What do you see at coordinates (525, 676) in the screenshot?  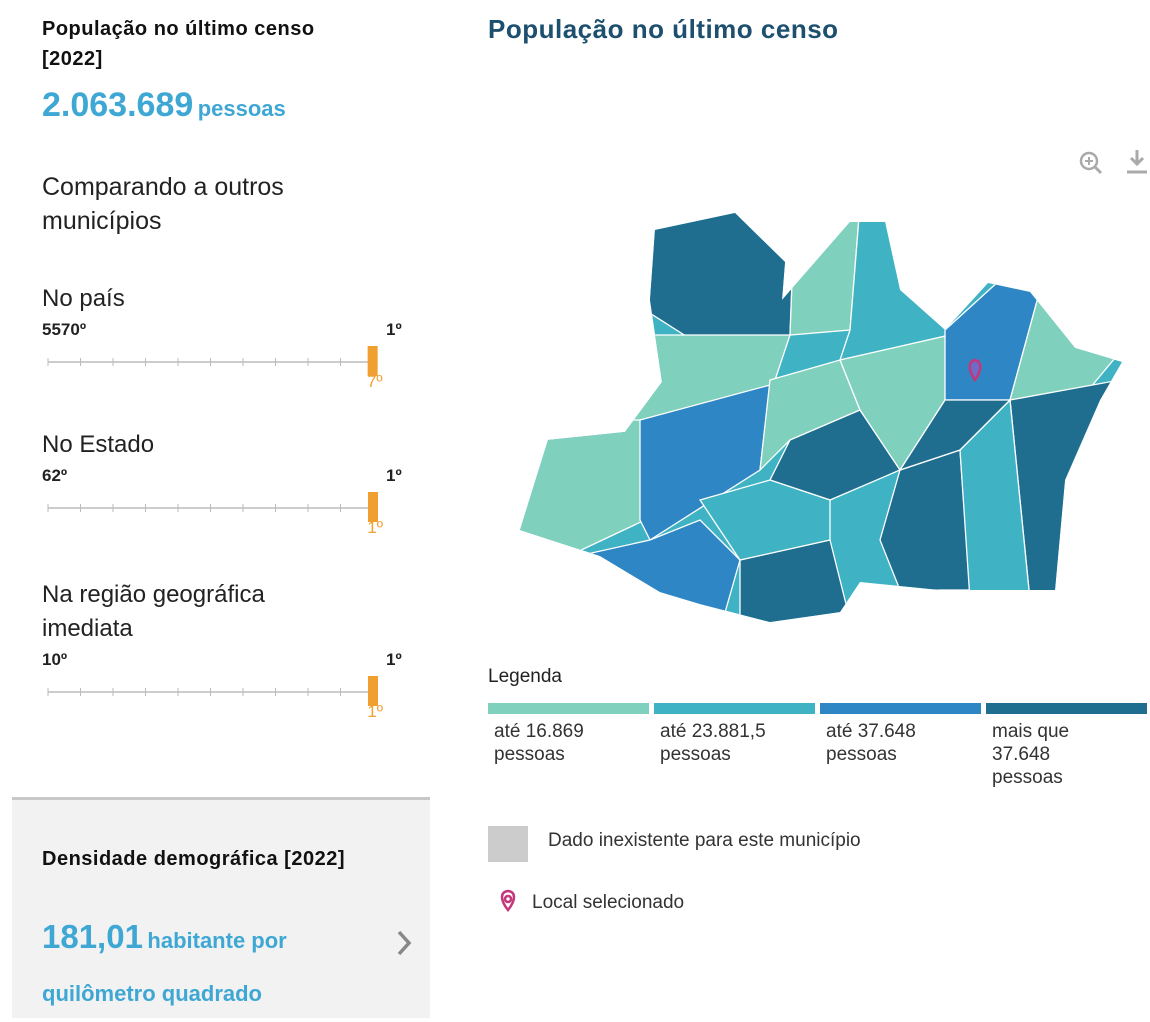 I see `legend-title: Legenda` at bounding box center [525, 676].